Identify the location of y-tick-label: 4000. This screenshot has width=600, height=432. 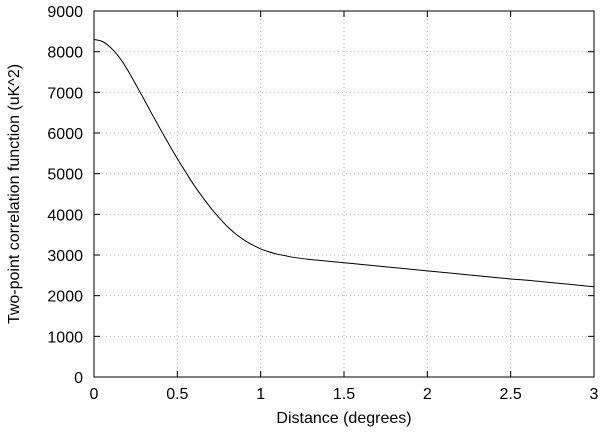
(65, 215).